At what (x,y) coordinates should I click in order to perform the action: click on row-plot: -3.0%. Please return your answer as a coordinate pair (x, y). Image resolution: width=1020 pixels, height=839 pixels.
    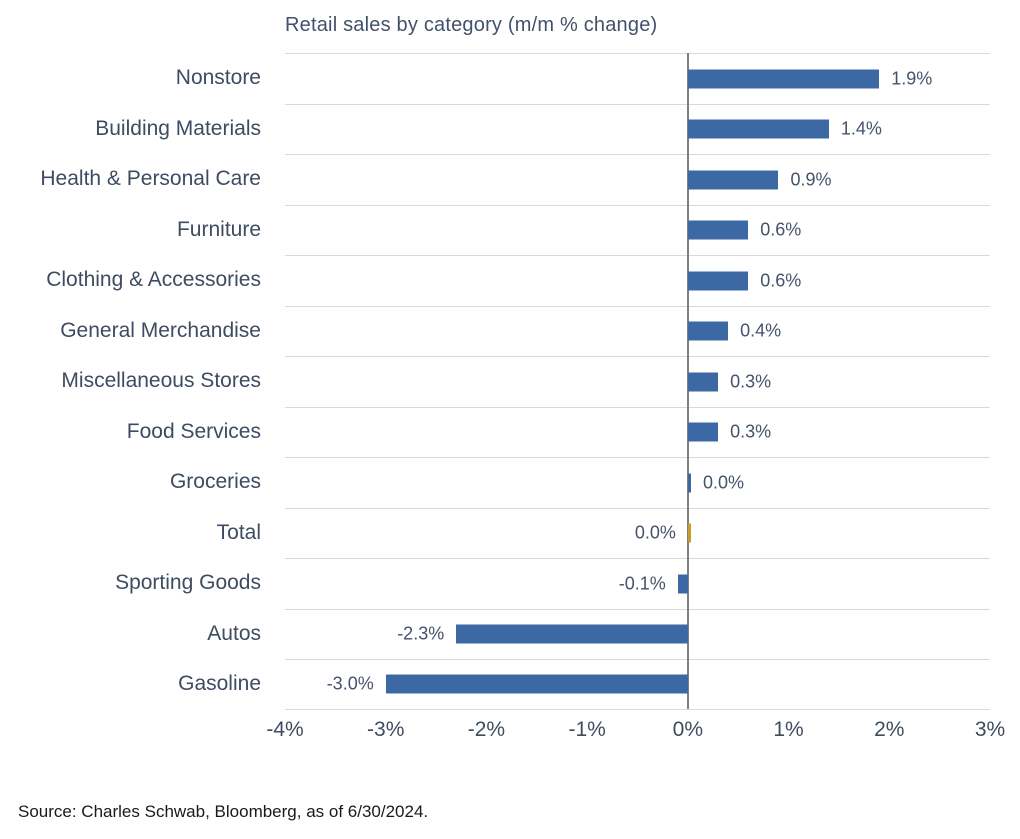
    Looking at the image, I should click on (637, 684).